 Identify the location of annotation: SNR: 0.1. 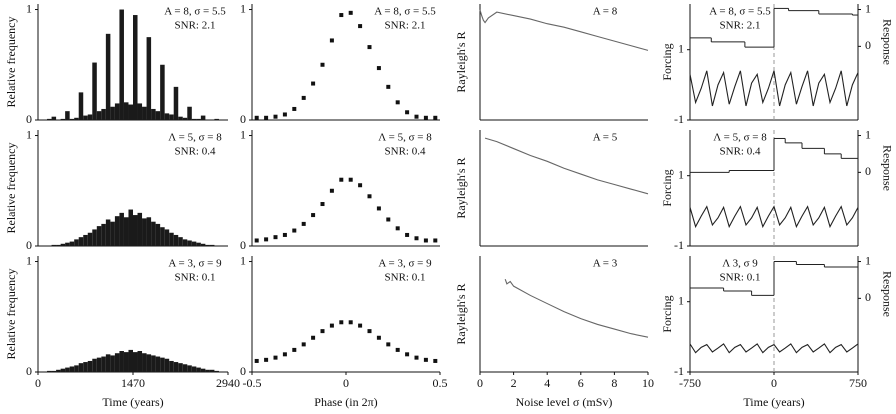
(405, 278).